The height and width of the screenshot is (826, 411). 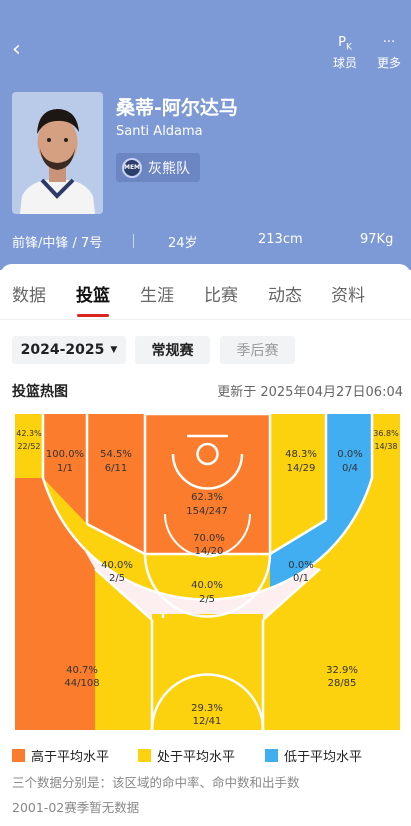 I want to click on legend-above: 高于平均水平, so click(x=60, y=755).